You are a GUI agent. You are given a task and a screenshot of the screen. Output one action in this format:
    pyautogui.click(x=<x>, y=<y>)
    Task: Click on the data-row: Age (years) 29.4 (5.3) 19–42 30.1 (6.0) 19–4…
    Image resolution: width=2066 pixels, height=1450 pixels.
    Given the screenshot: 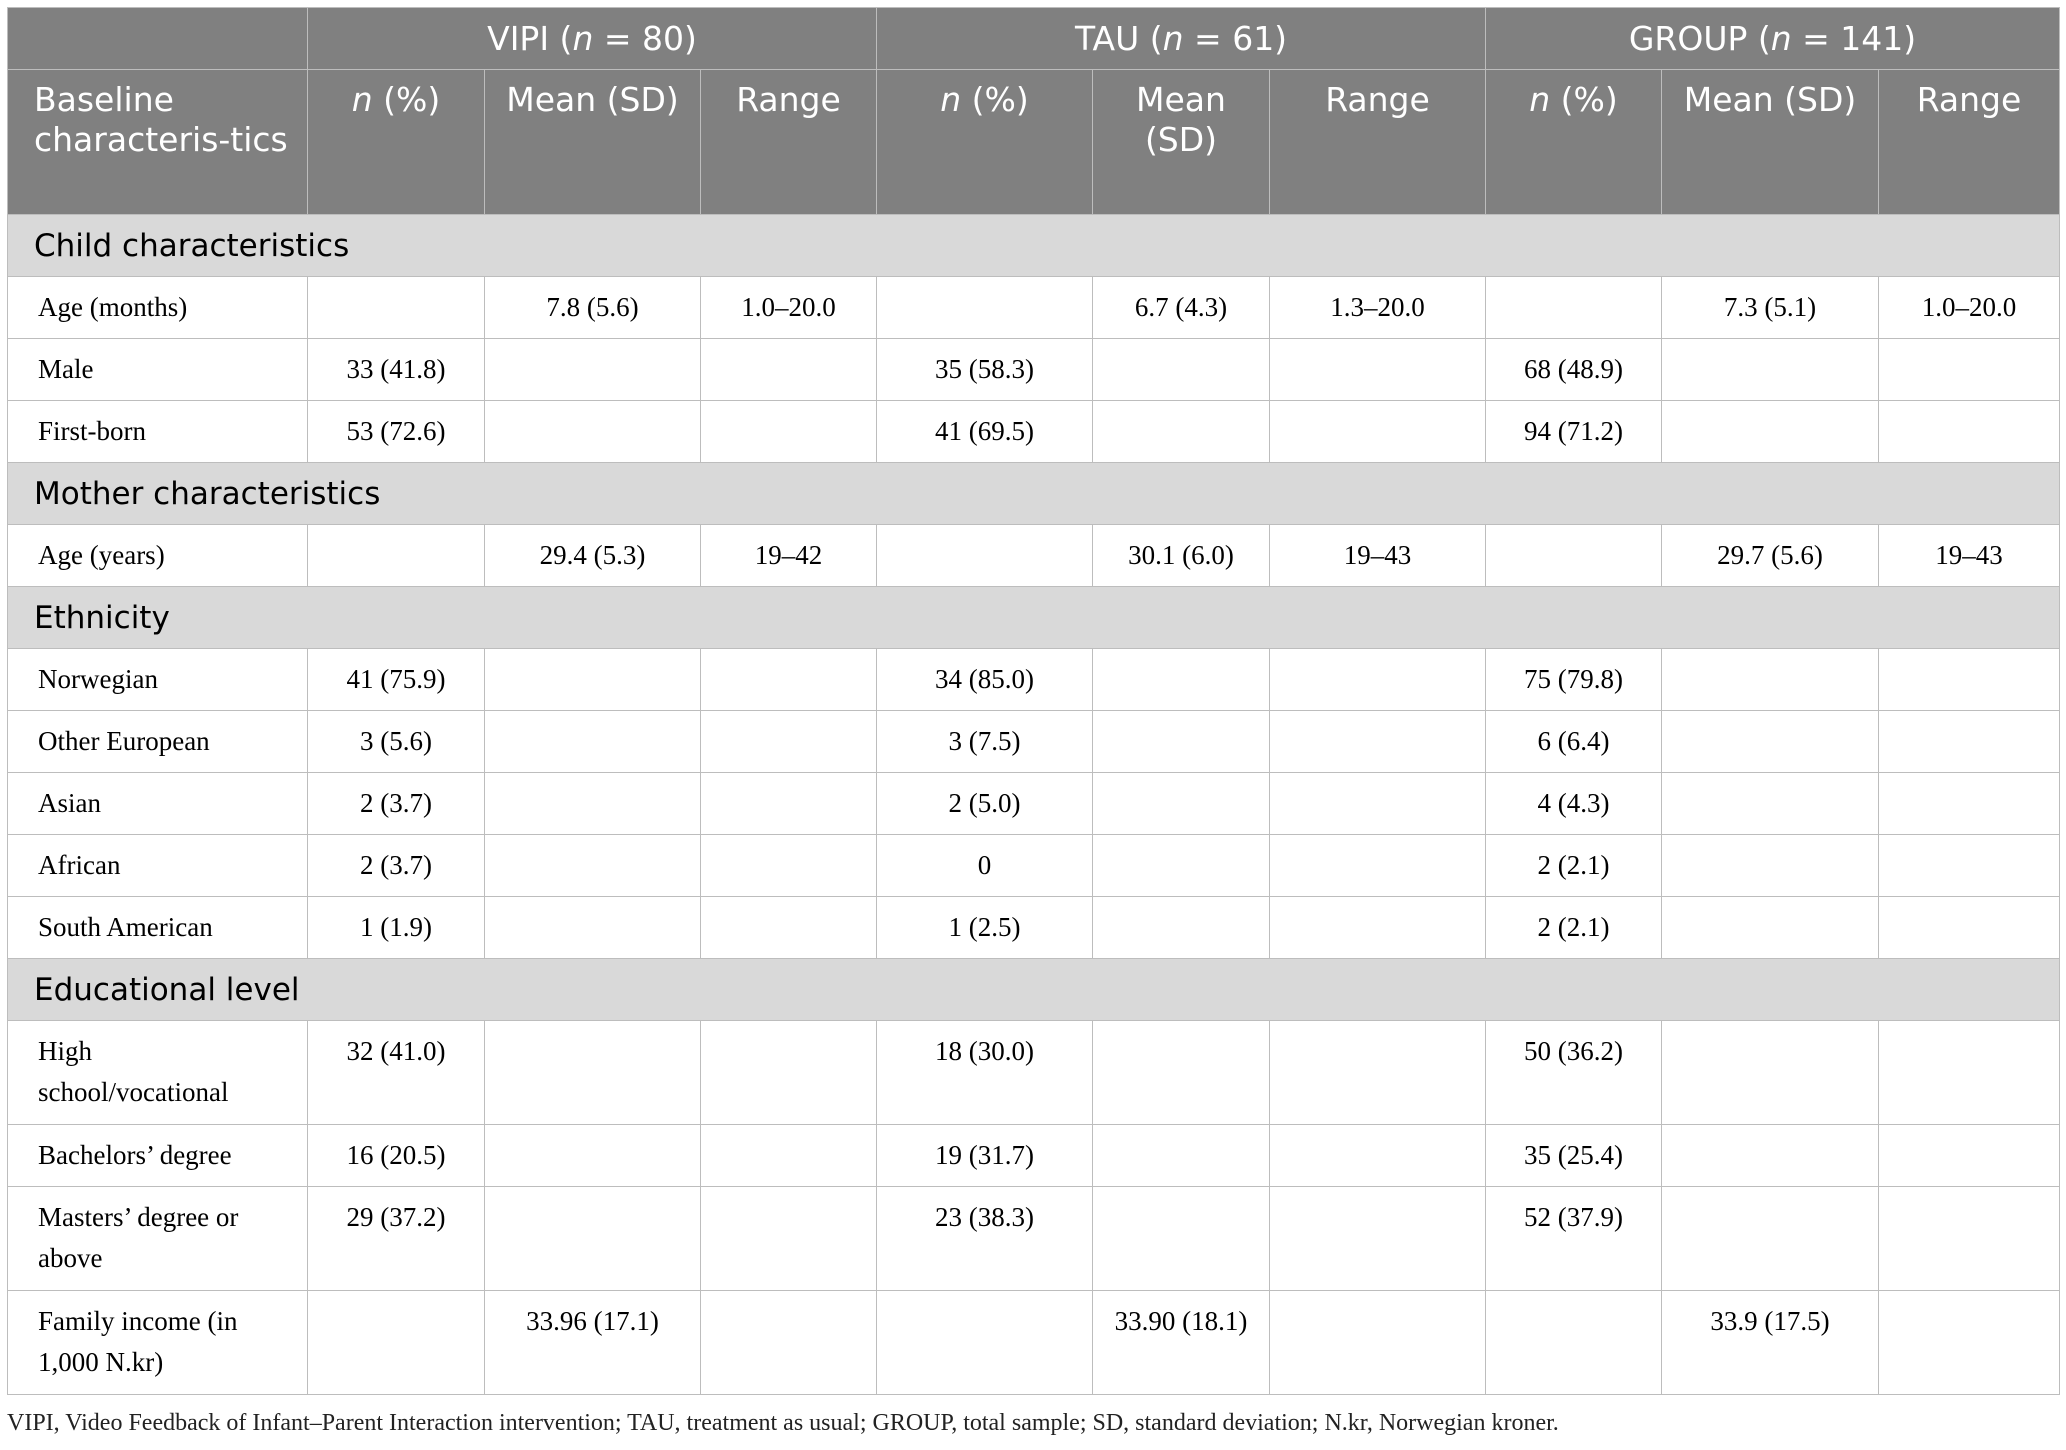 What is the action you would take?
    pyautogui.click(x=1034, y=555)
    